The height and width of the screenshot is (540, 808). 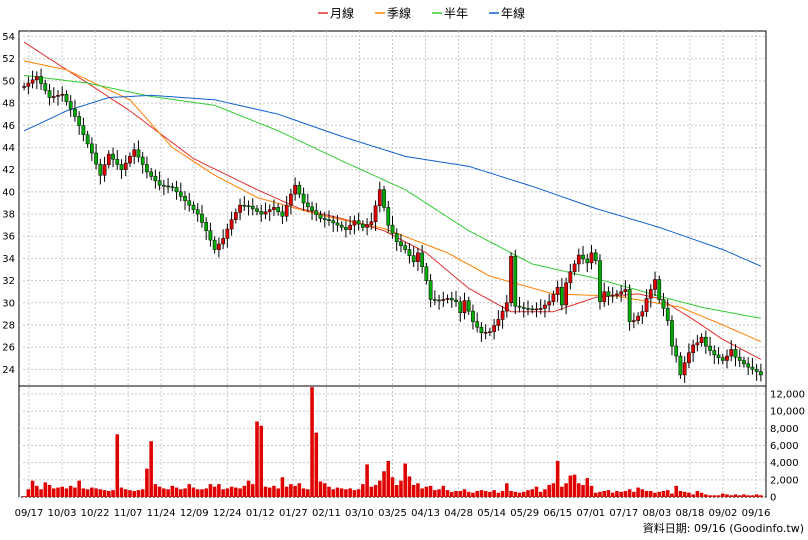 I want to click on date-tick-label: 08/03, so click(x=656, y=513).